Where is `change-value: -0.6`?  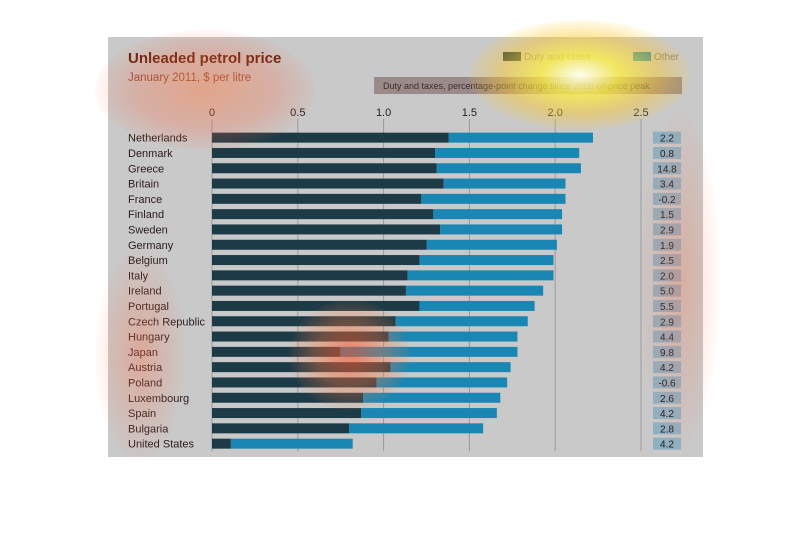 change-value: -0.6 is located at coordinates (667, 383).